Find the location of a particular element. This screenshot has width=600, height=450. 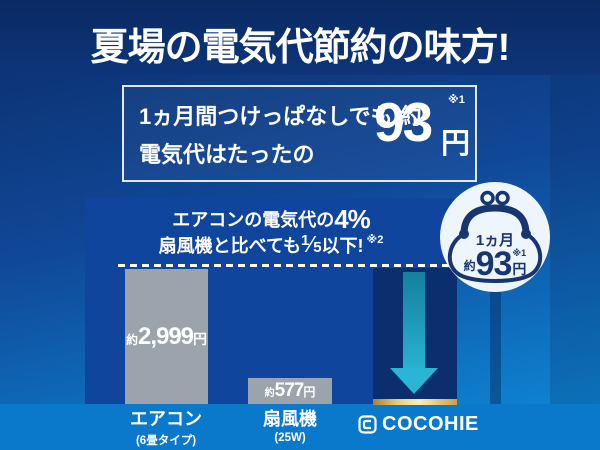

page-title: 夏場の電気代節約の味方! is located at coordinates (300, 48).